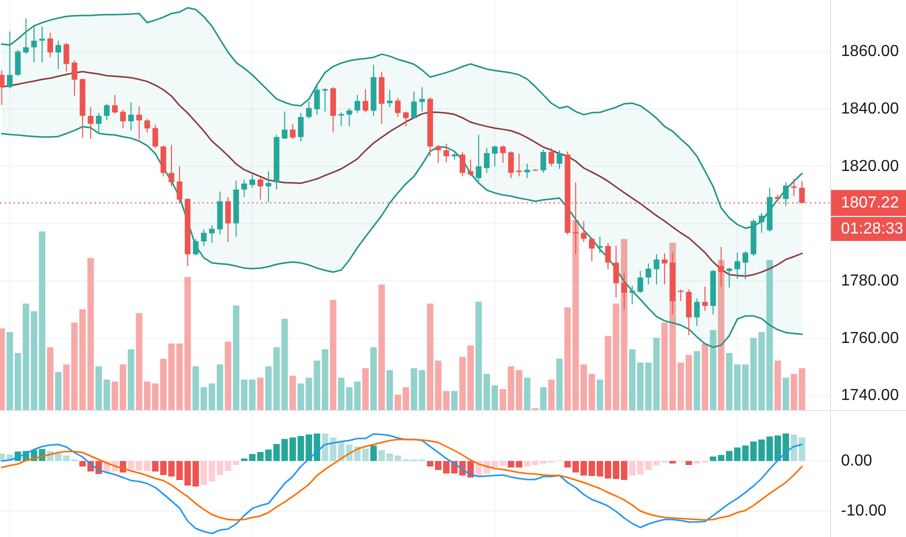 This screenshot has height=537, width=906. What do you see at coordinates (863, 511) in the screenshot?
I see `y-tick-label: -10.00` at bounding box center [863, 511].